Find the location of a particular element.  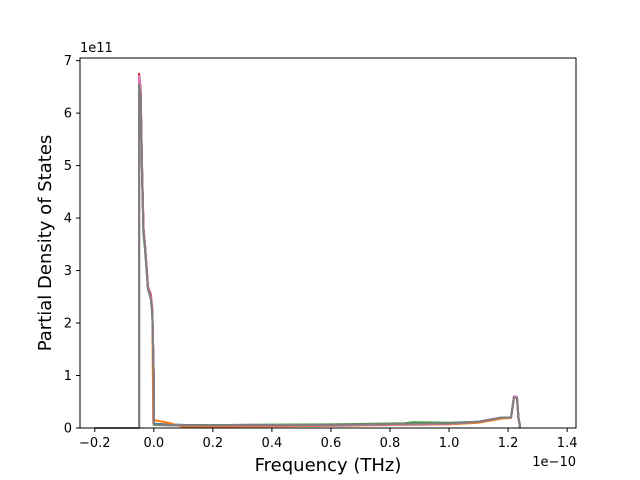

x-tick-label: 1.0 is located at coordinates (449, 443).